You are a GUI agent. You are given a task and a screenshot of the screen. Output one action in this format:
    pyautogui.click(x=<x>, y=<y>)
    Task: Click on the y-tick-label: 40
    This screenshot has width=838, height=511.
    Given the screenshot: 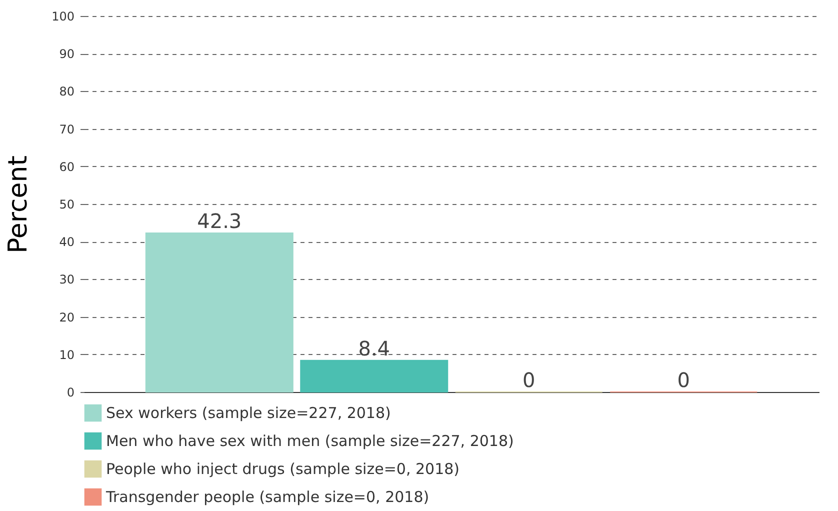 What is the action you would take?
    pyautogui.click(x=66, y=242)
    